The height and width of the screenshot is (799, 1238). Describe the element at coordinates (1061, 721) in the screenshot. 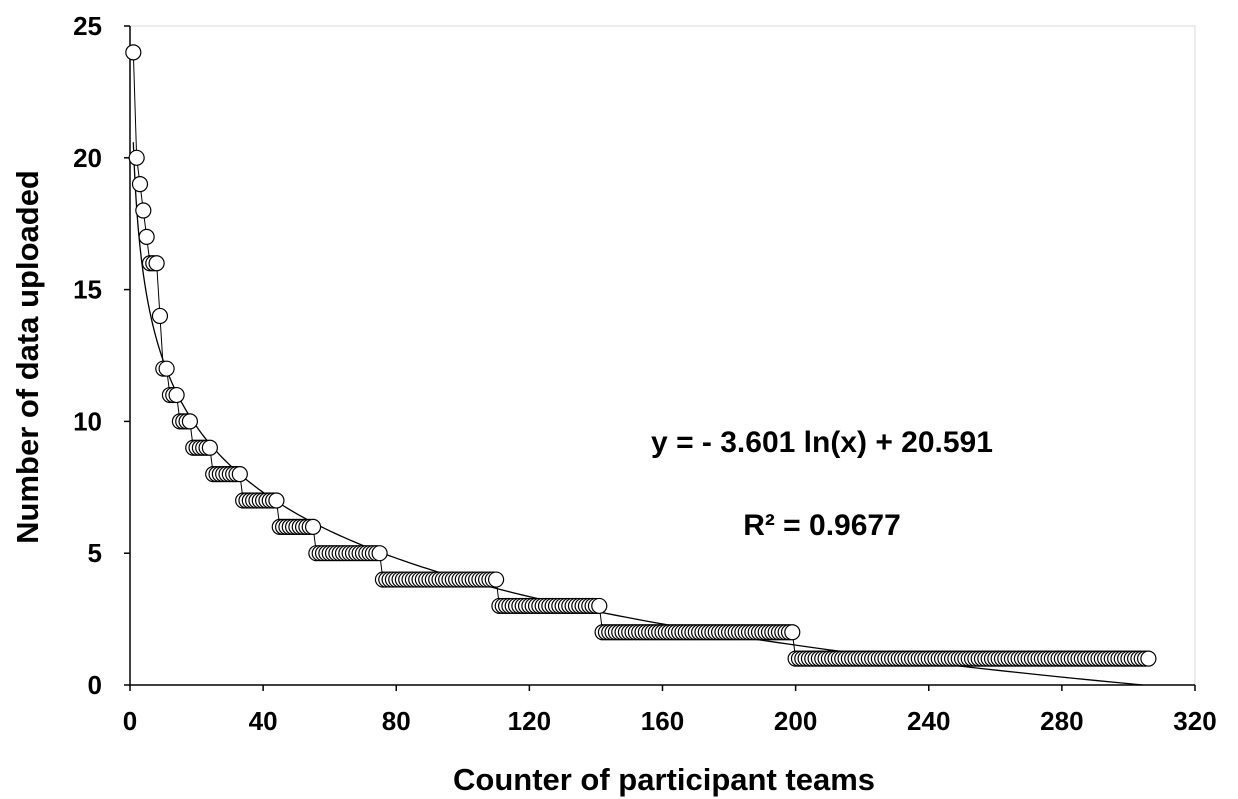

I see `x-tick-label: 280` at that location.